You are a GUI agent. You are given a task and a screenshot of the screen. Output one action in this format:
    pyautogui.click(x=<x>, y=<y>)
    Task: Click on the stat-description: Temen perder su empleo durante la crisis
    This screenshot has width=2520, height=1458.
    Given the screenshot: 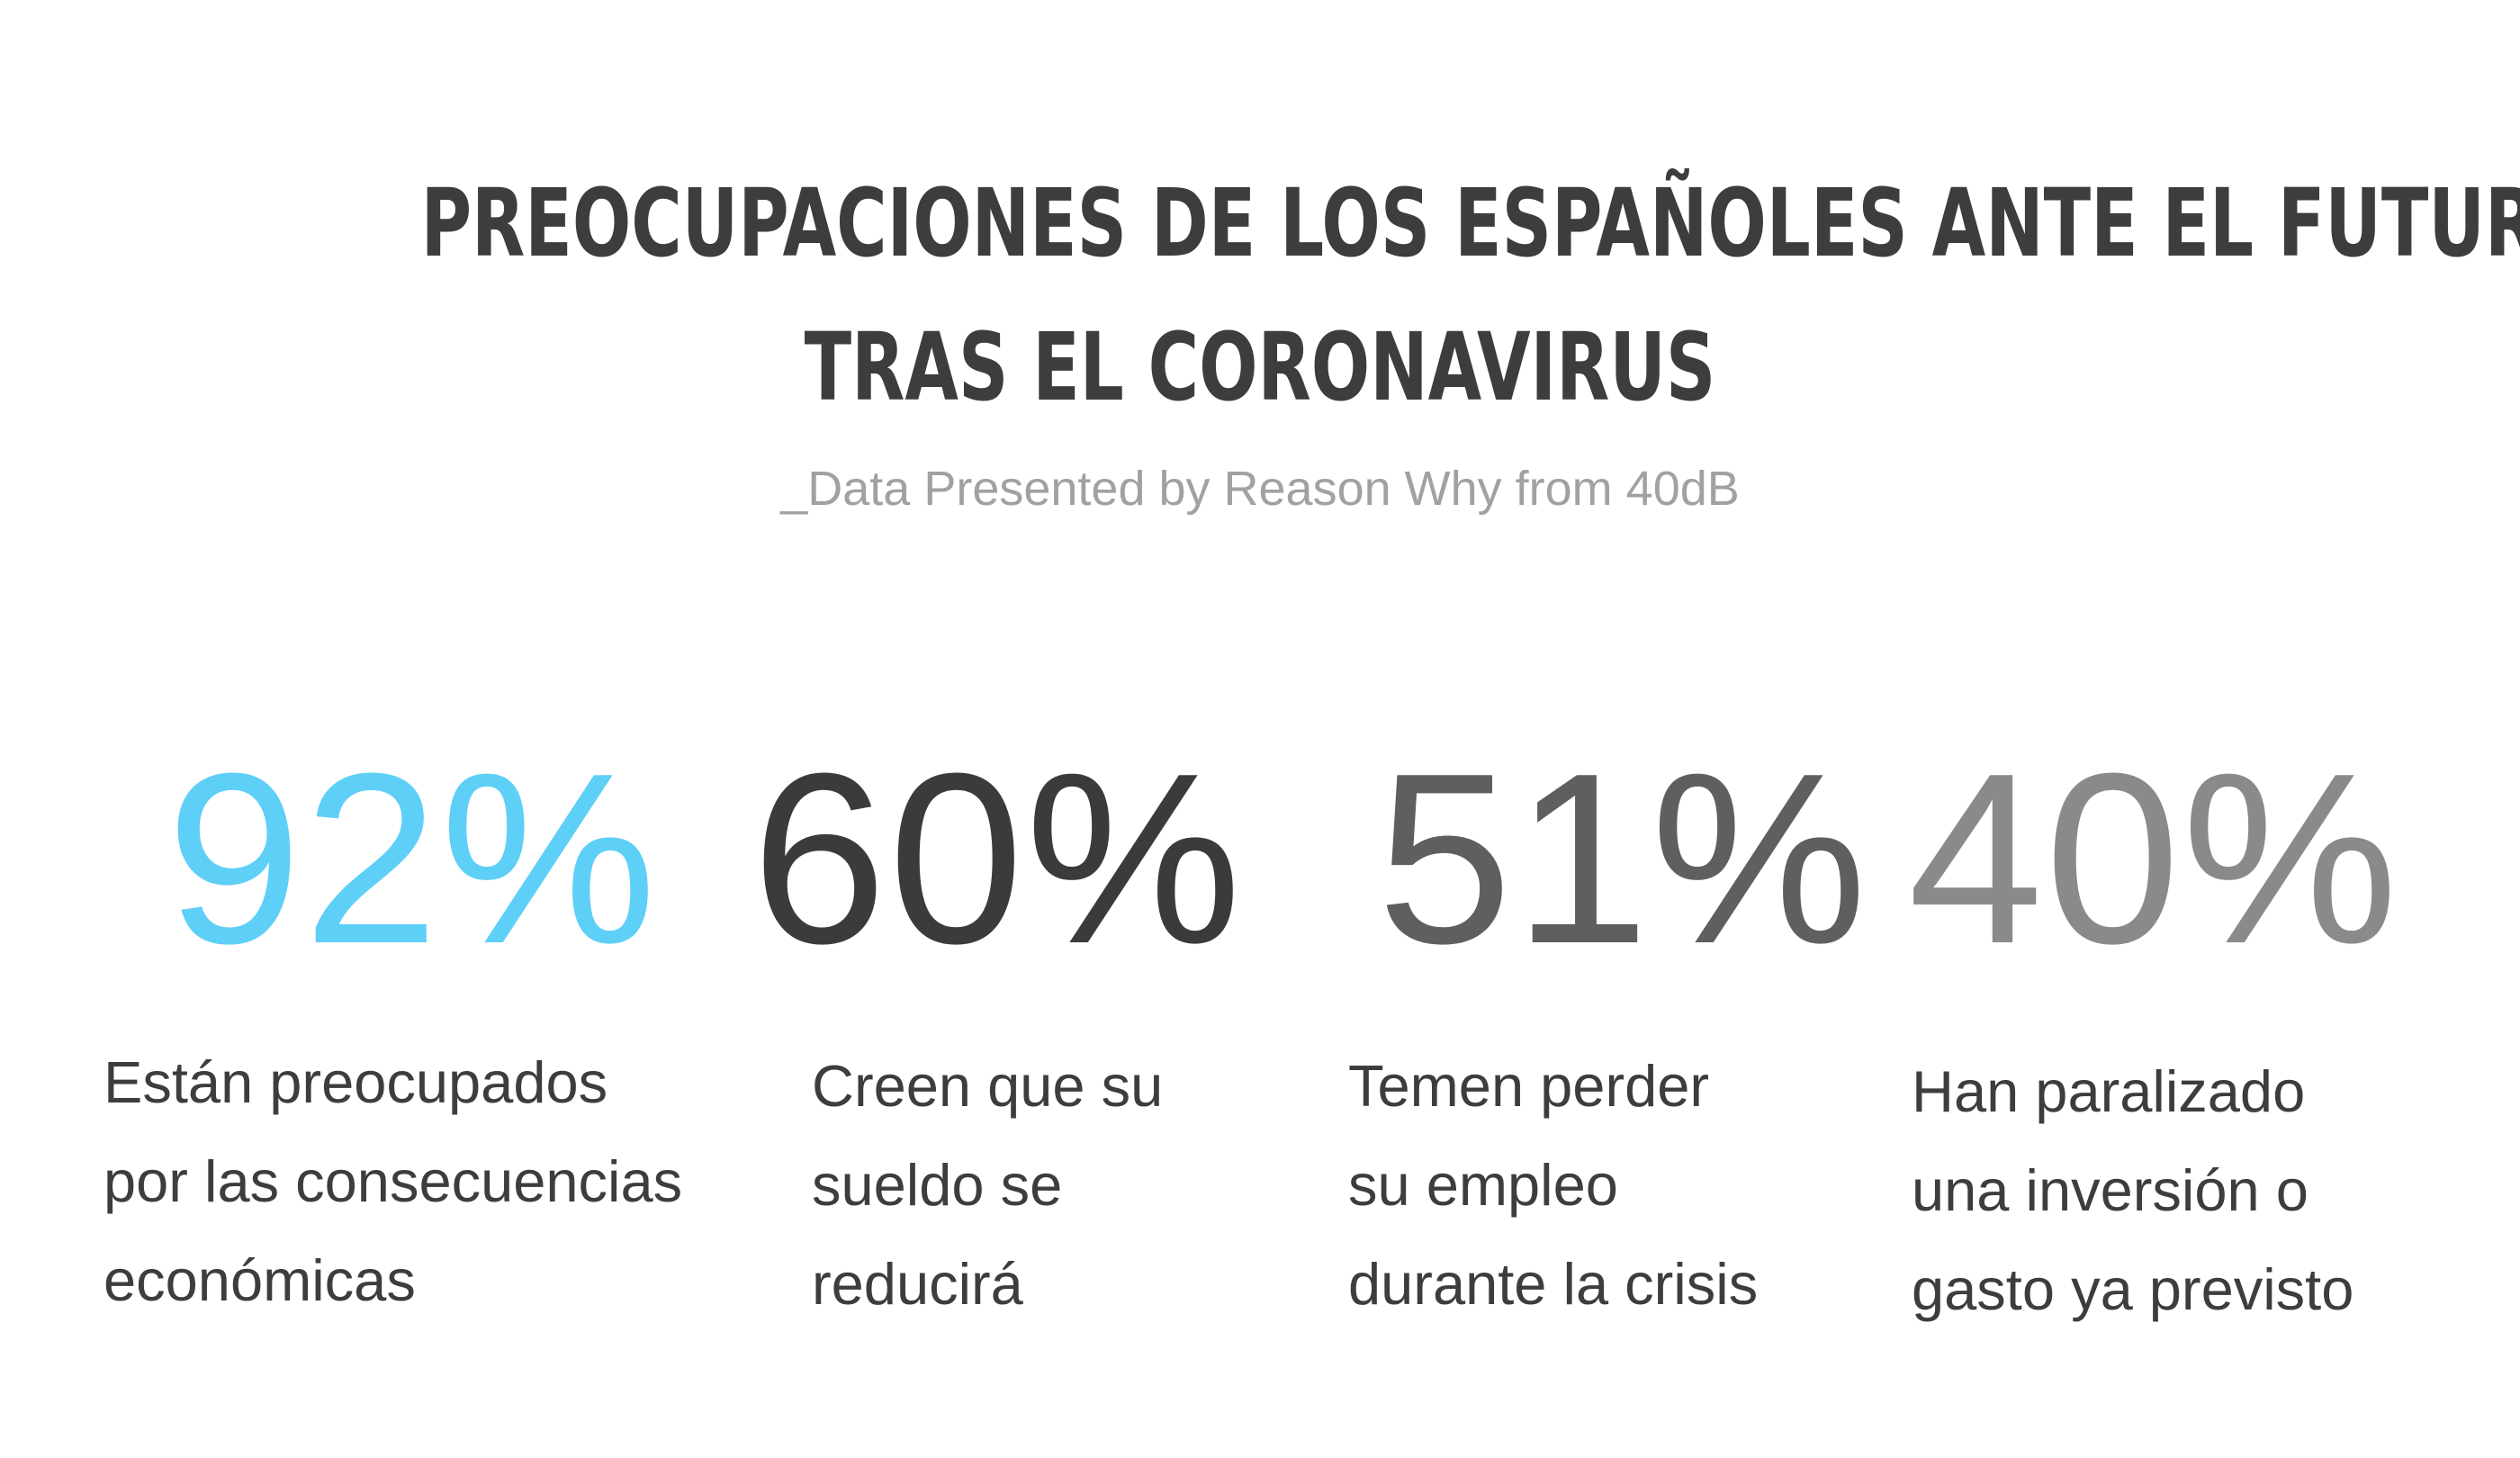 What is the action you would take?
    pyautogui.click(x=1553, y=1185)
    